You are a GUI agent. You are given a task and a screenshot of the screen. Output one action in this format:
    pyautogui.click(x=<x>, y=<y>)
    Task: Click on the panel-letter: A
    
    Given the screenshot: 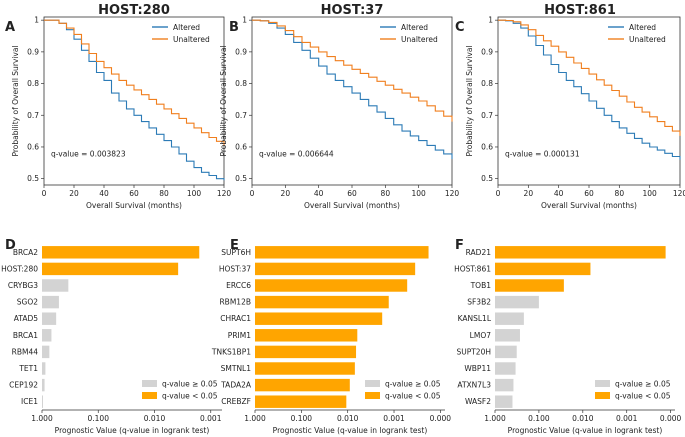 What is the action you would take?
    pyautogui.click(x=10, y=27)
    